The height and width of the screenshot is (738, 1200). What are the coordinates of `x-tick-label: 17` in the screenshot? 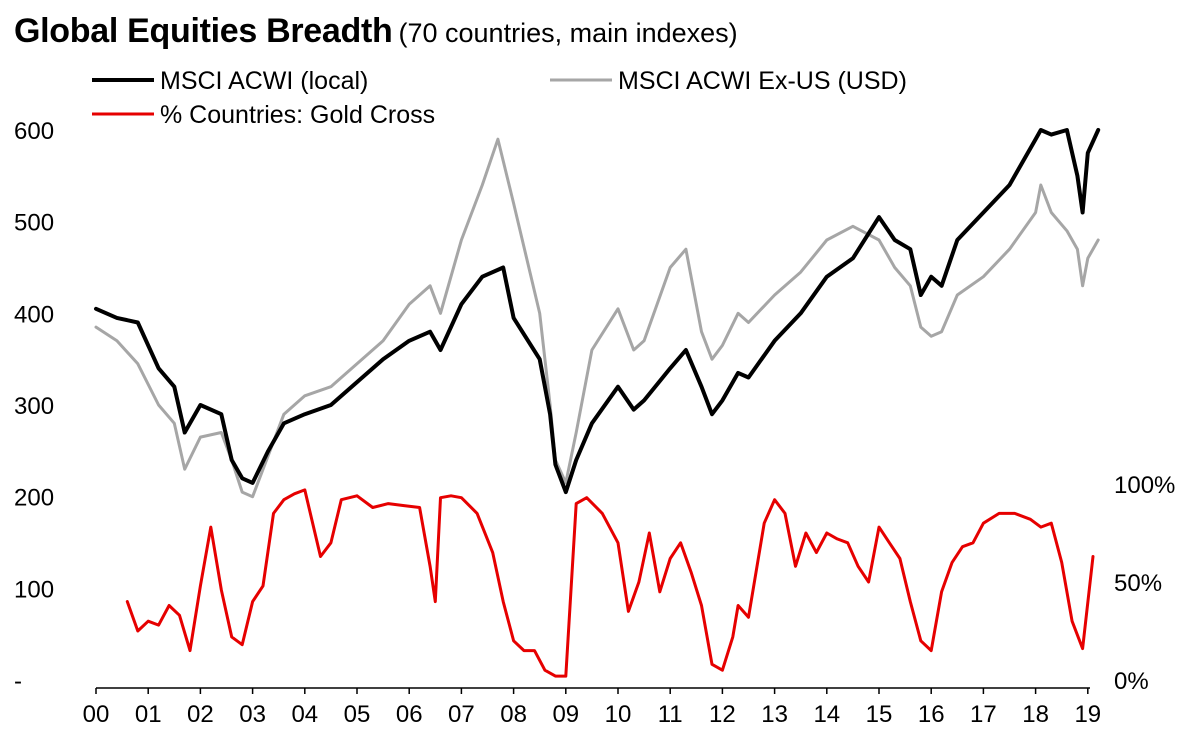 It's located at (983, 714).